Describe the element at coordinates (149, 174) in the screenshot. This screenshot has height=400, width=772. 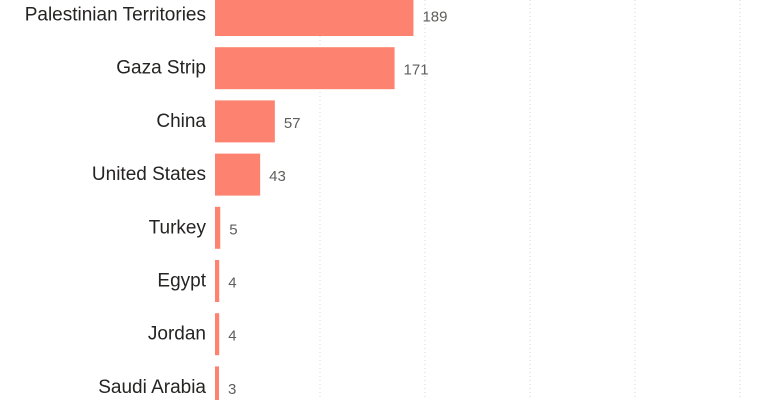
I see `category-label: United States` at that location.